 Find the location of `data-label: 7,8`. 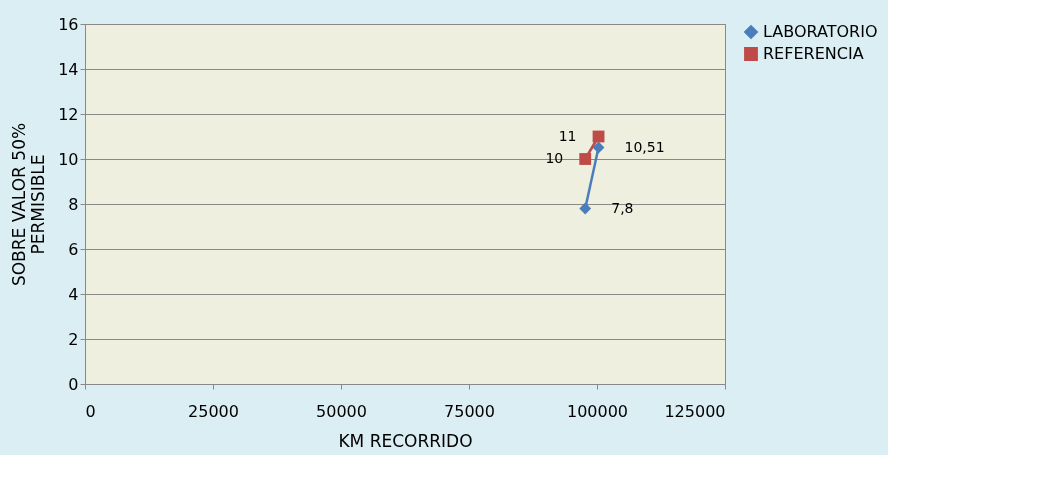

data-label: 7,8 is located at coordinates (622, 207).